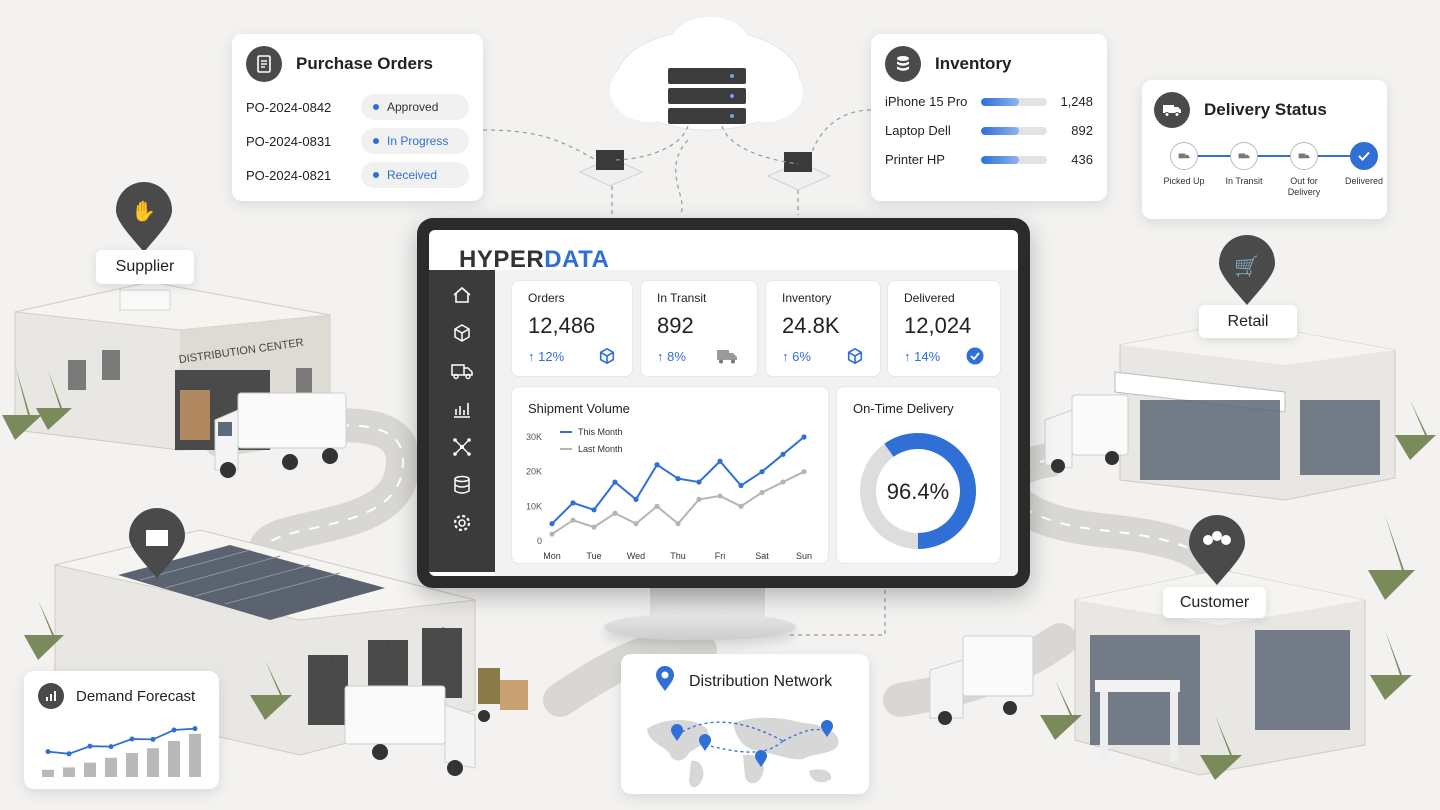 This screenshot has width=1440, height=810. Describe the element at coordinates (989, 130) in the screenshot. I see `inventory-item: Laptop Dell 892` at that location.